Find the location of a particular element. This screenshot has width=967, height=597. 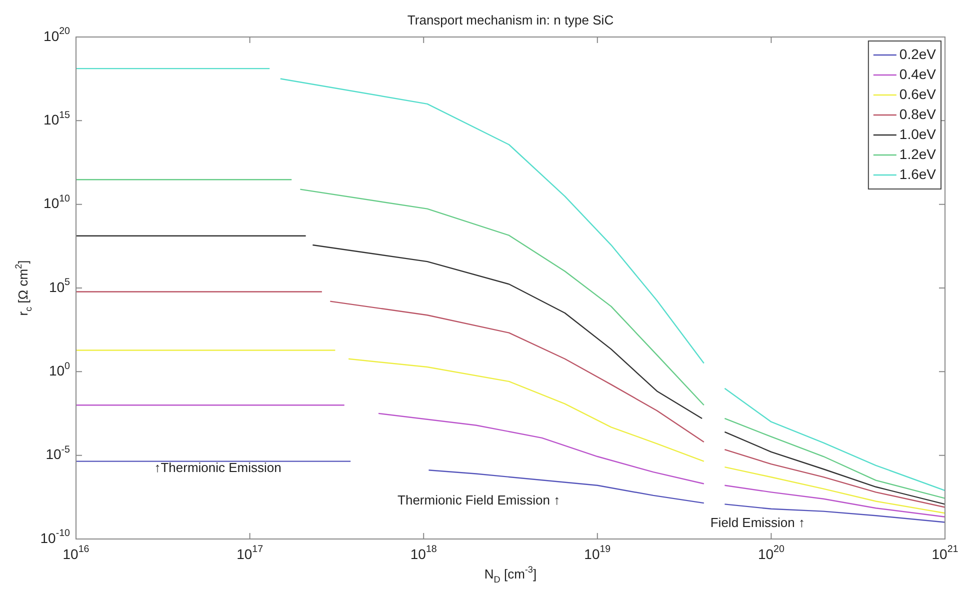

y-axis-title: rc [Ω cm2] is located at coordinates (23, 288).